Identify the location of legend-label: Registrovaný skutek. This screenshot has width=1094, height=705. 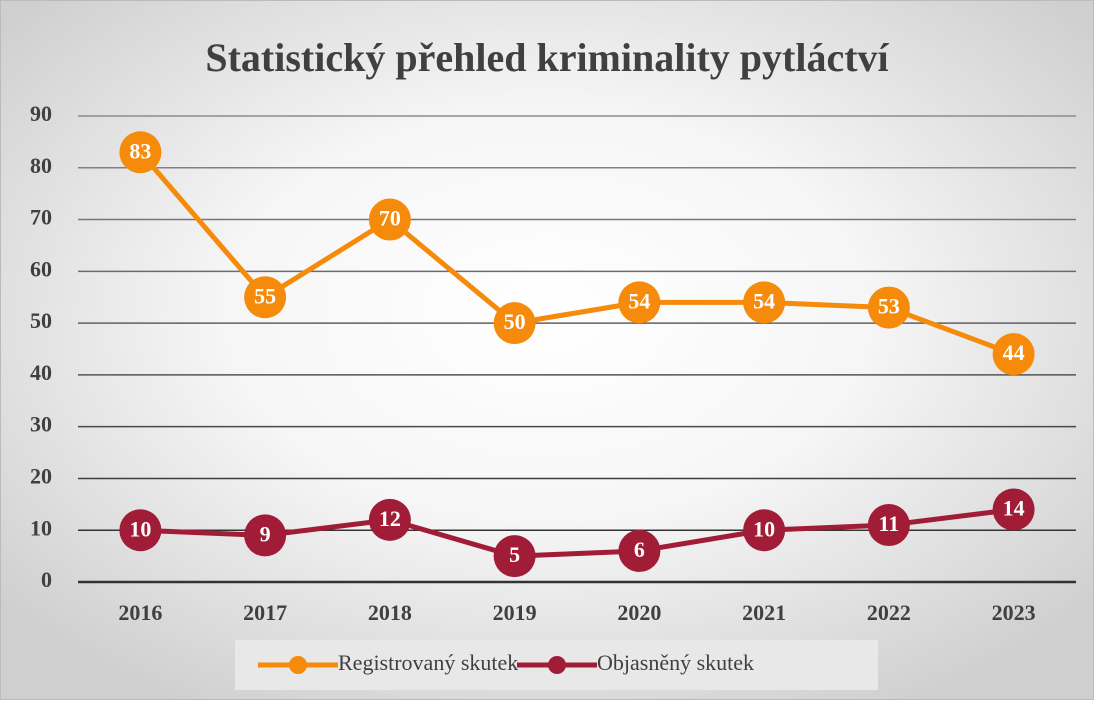
(428, 662).